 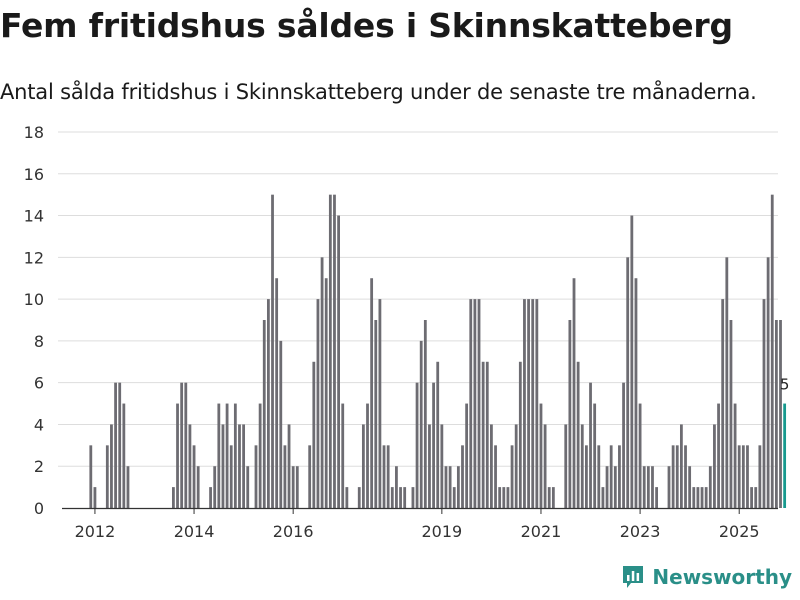 I want to click on highlight-data-label: 5, so click(x=785, y=385).